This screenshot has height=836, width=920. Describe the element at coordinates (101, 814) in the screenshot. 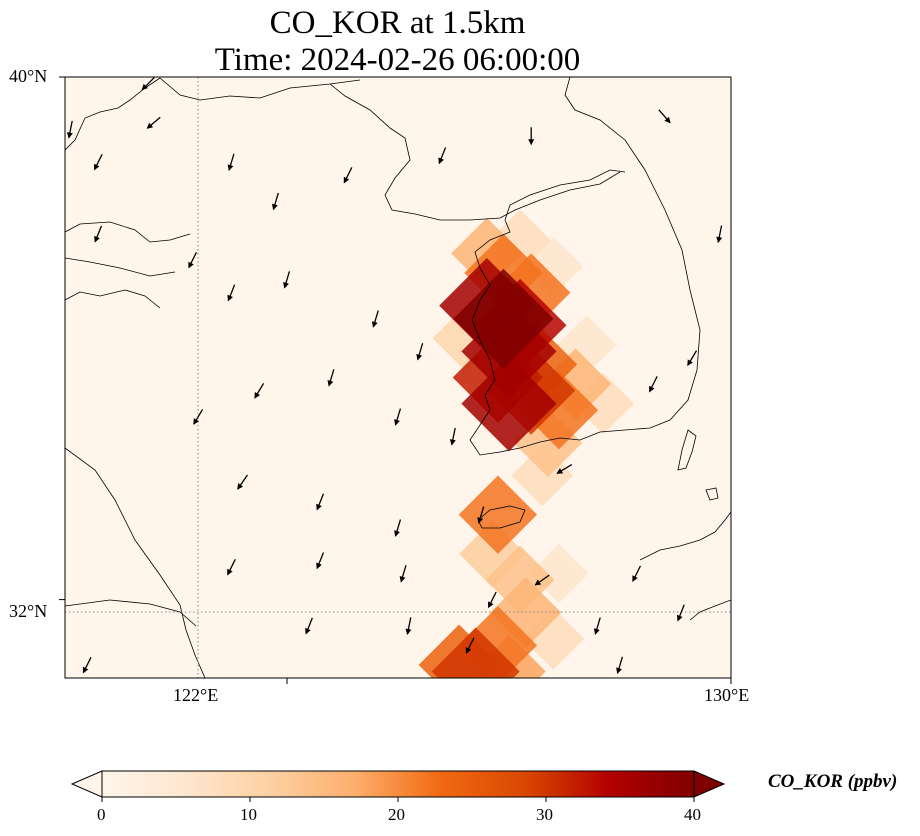

I see `colorbar-tick-0: 0` at that location.